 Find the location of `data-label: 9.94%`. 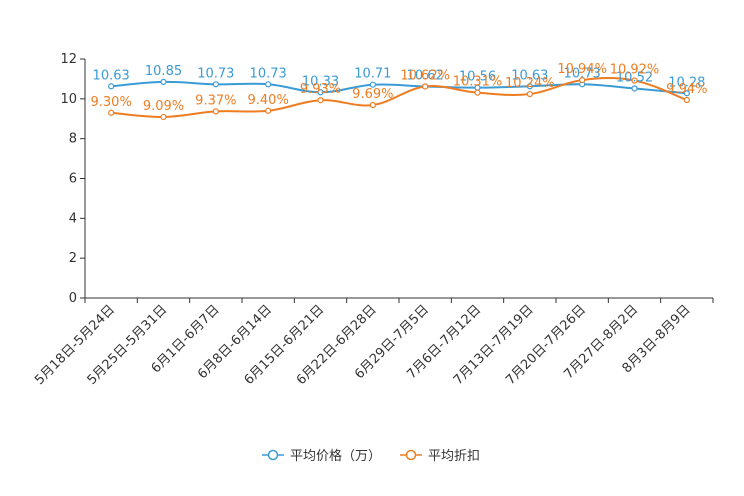

data-label: 9.94% is located at coordinates (686, 89).